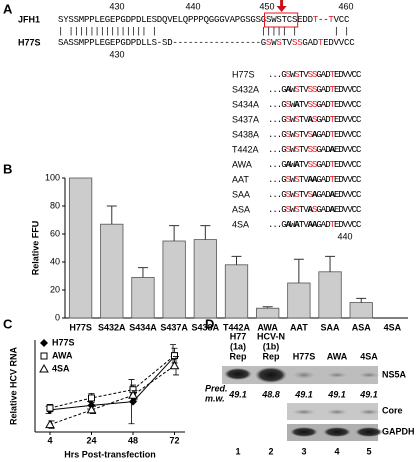 This screenshot has height=462, width=416. Describe the element at coordinates (281, 20) in the screenshot. I see `highlight-box` at that location.